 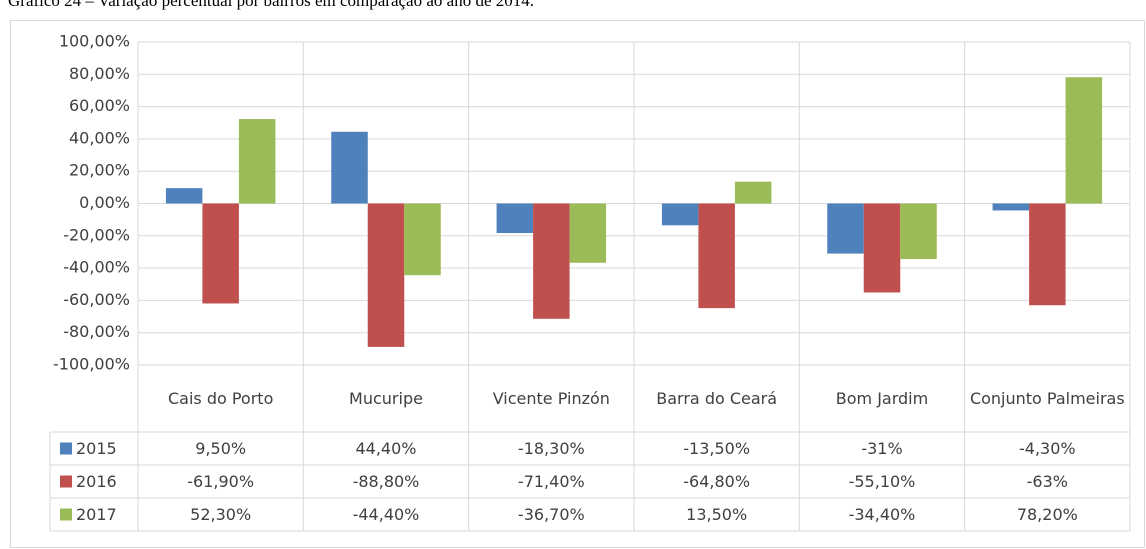 What do you see at coordinates (551, 514) in the screenshot?
I see `table-cell: -36,70%` at bounding box center [551, 514].